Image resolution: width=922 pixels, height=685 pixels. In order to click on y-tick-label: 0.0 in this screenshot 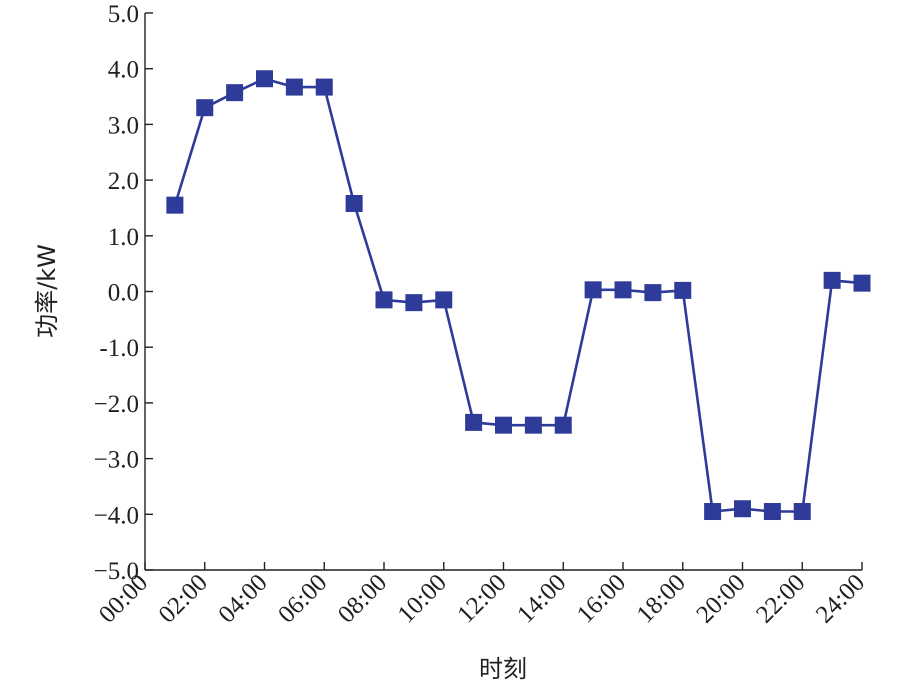, I will do `click(123, 293)`.